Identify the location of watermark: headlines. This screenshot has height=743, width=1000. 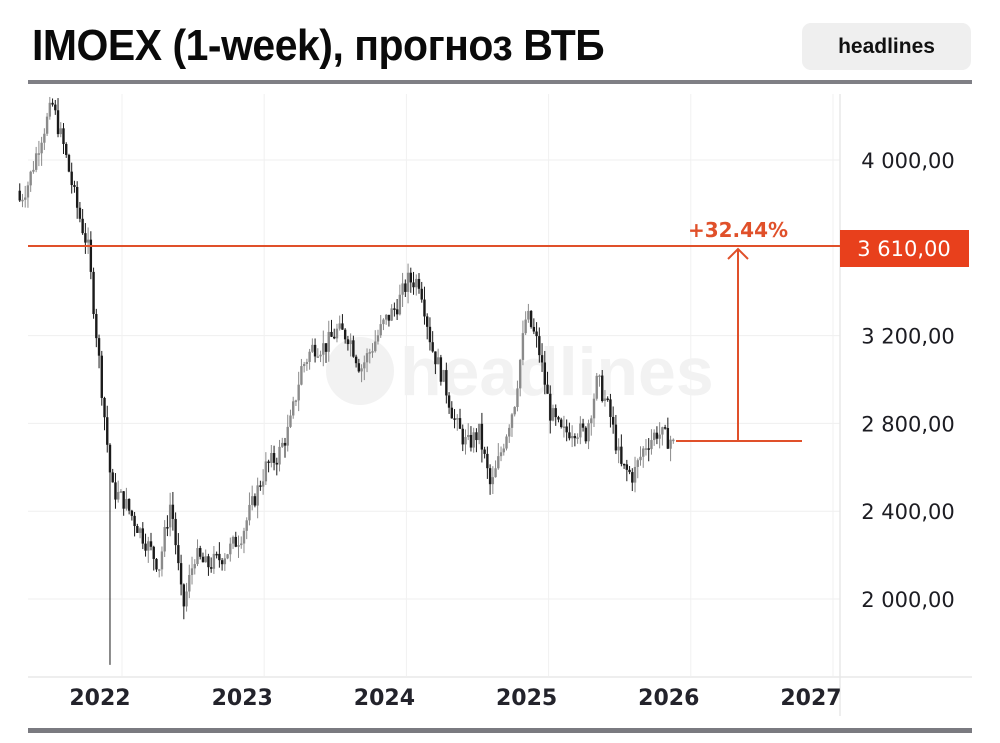
(557, 372).